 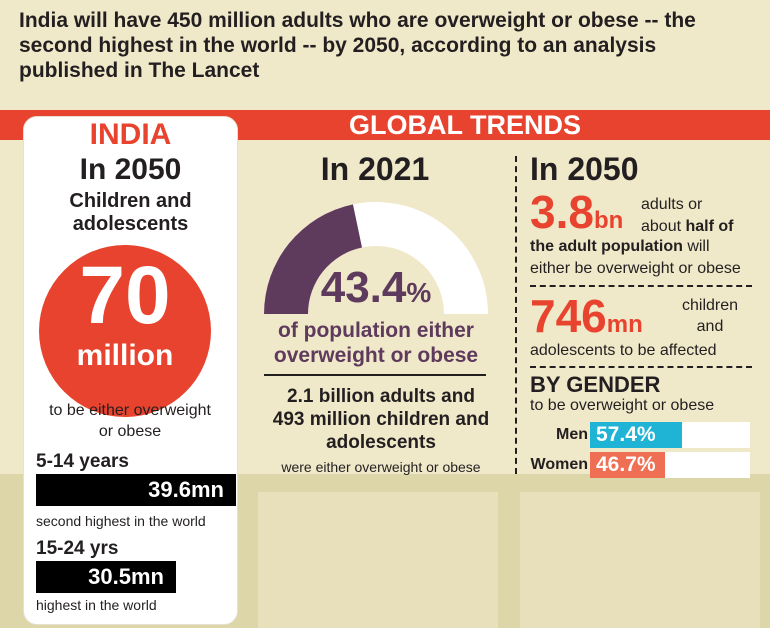 I want to click on children-number: 746, so click(x=568, y=316).